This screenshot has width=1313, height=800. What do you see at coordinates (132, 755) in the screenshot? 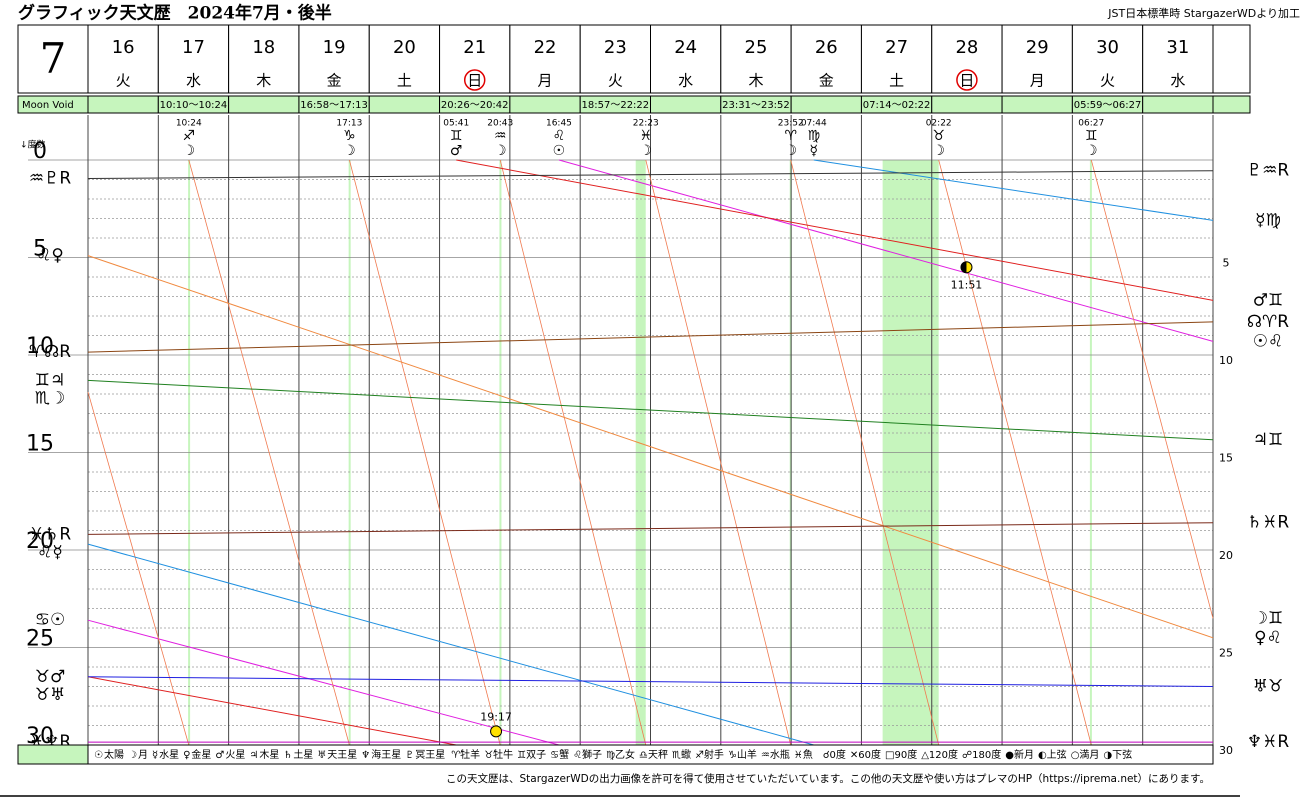
I see `legend-glyph: ☽` at bounding box center [132, 755].